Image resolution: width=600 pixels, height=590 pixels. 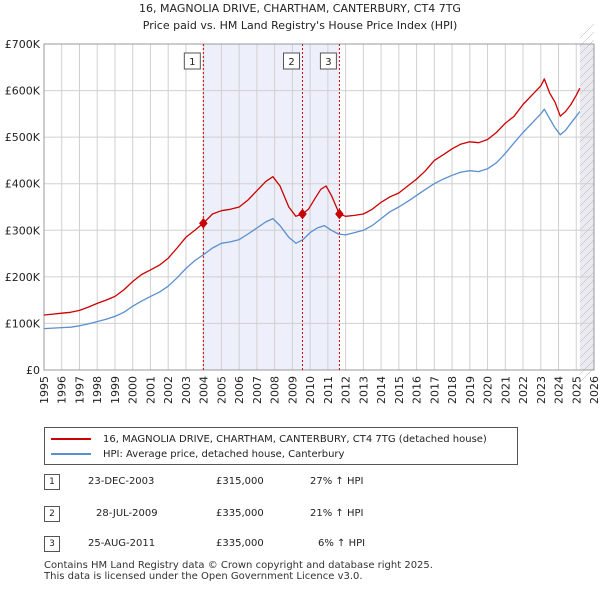 What do you see at coordinates (594, 390) in the screenshot?
I see `x-tick-label: 2026` at bounding box center [594, 390].